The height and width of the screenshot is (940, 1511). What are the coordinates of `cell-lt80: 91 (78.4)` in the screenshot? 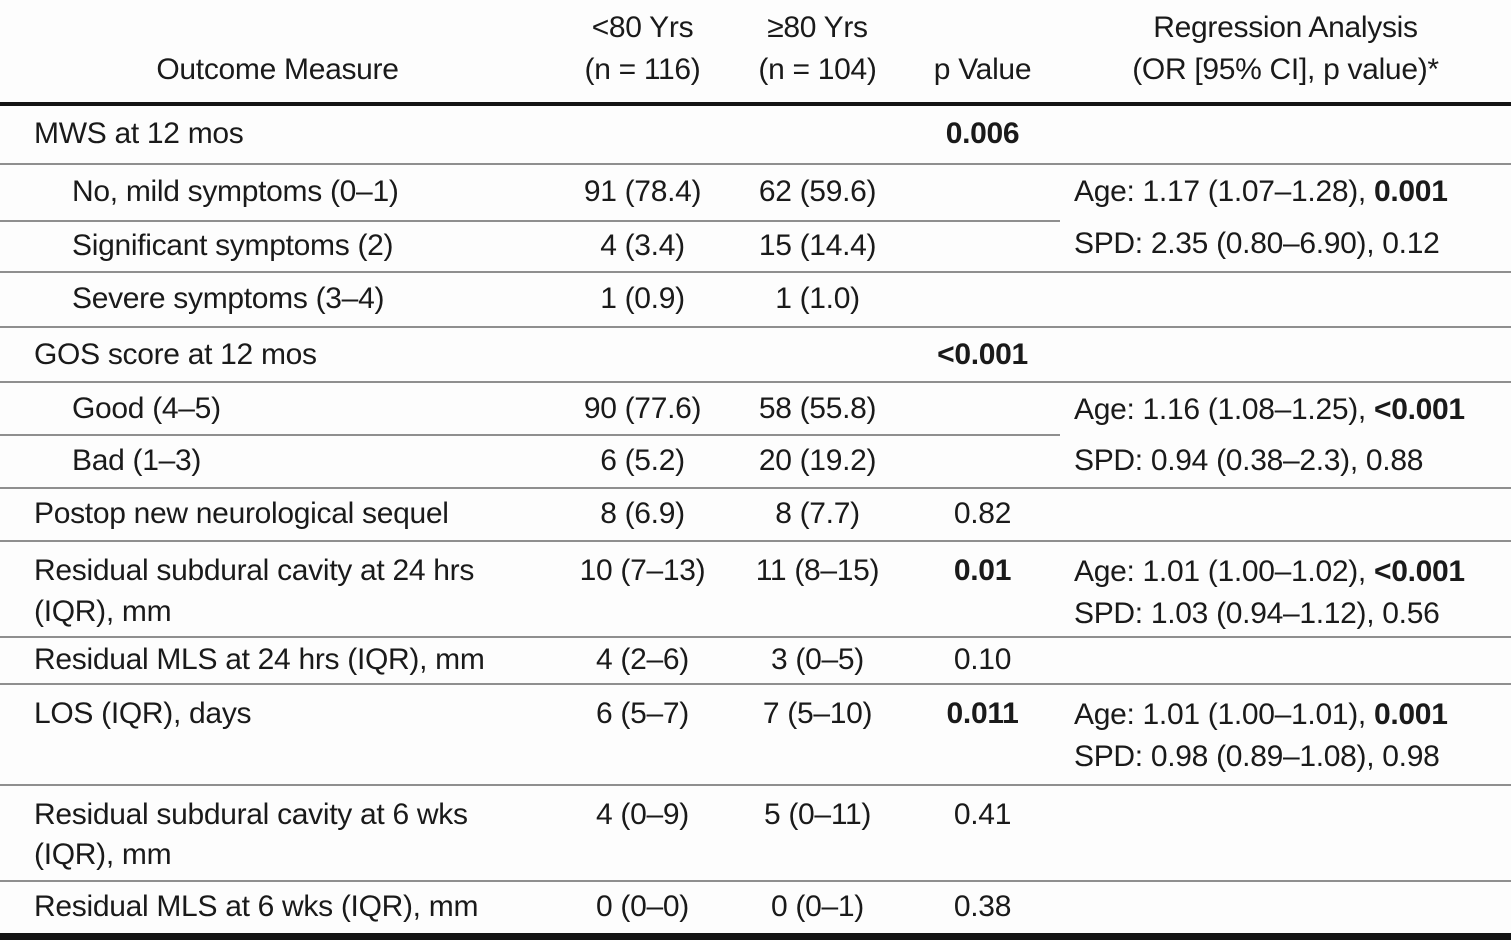 It's located at (642, 193).